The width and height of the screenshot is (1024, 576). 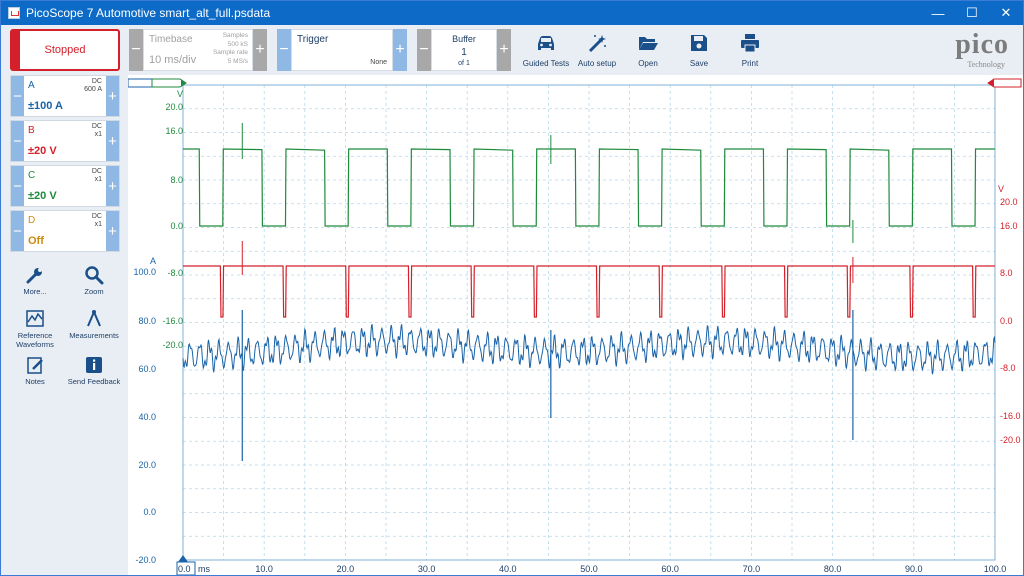 What do you see at coordinates (98, 224) in the screenshot?
I see `channel-d-probe: x1` at bounding box center [98, 224].